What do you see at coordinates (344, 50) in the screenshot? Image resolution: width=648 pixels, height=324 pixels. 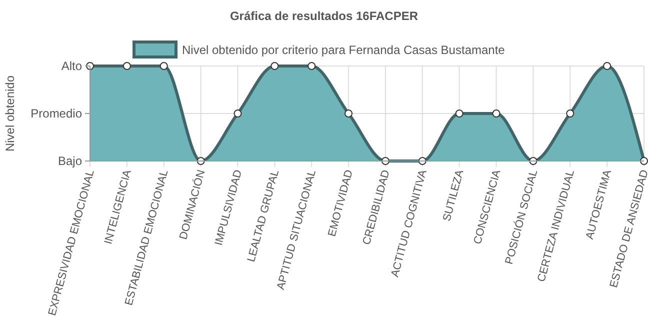 I see `legend-label: Nivel obtenido por criterio para Fernanda Casas Bustamante` at bounding box center [344, 50].